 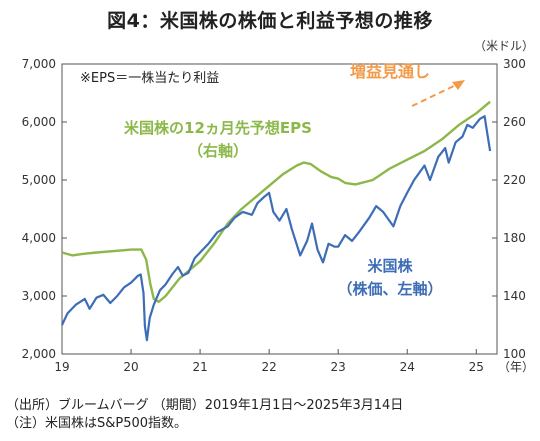 What do you see at coordinates (514, 64) in the screenshot?
I see `right-tick-label: 300` at bounding box center [514, 64].